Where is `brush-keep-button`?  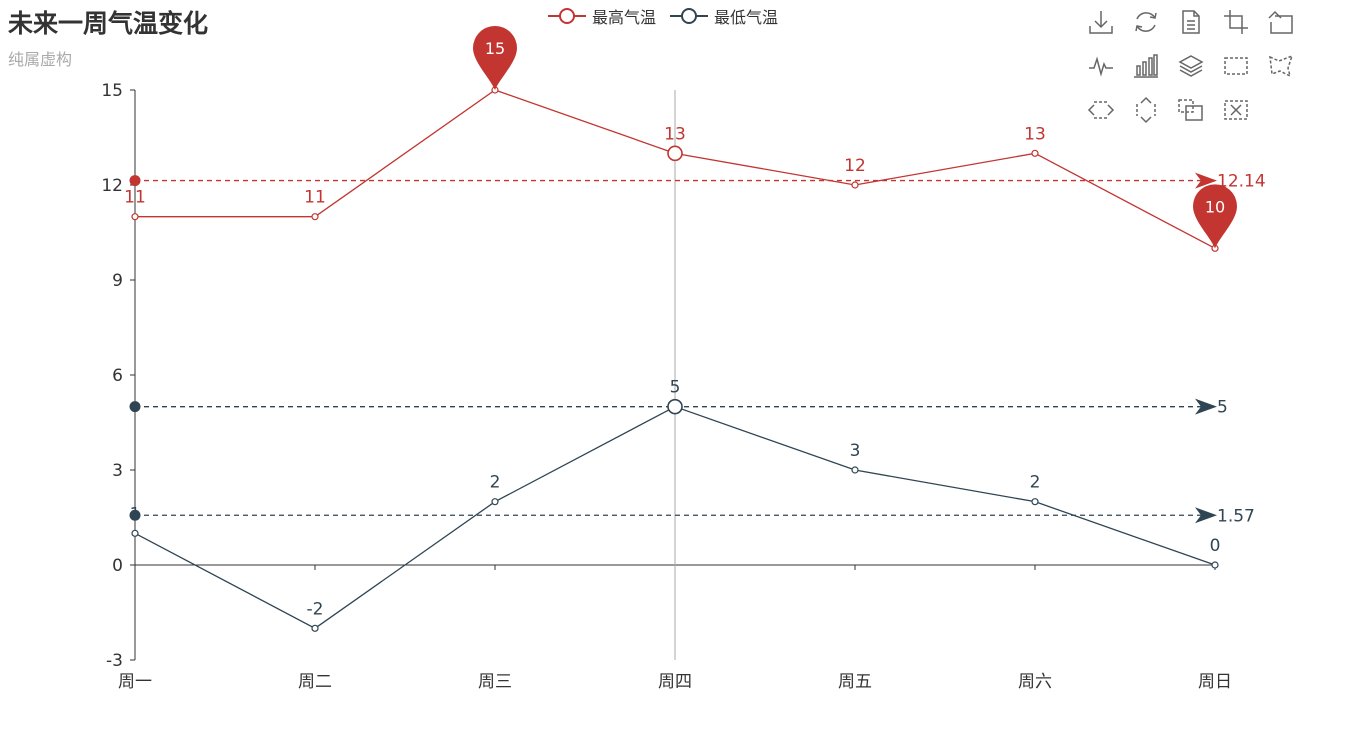 brush-keep-button is located at coordinates (1191, 110).